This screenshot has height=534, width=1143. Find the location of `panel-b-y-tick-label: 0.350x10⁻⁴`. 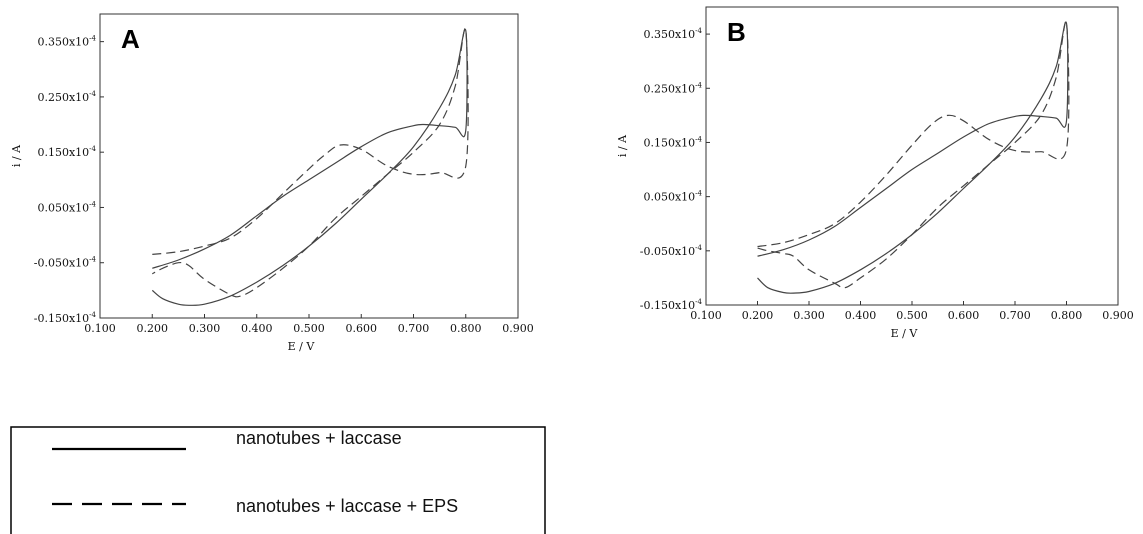

panel-b-y-tick-label: 0.350x10⁻⁴ is located at coordinates (672, 34).